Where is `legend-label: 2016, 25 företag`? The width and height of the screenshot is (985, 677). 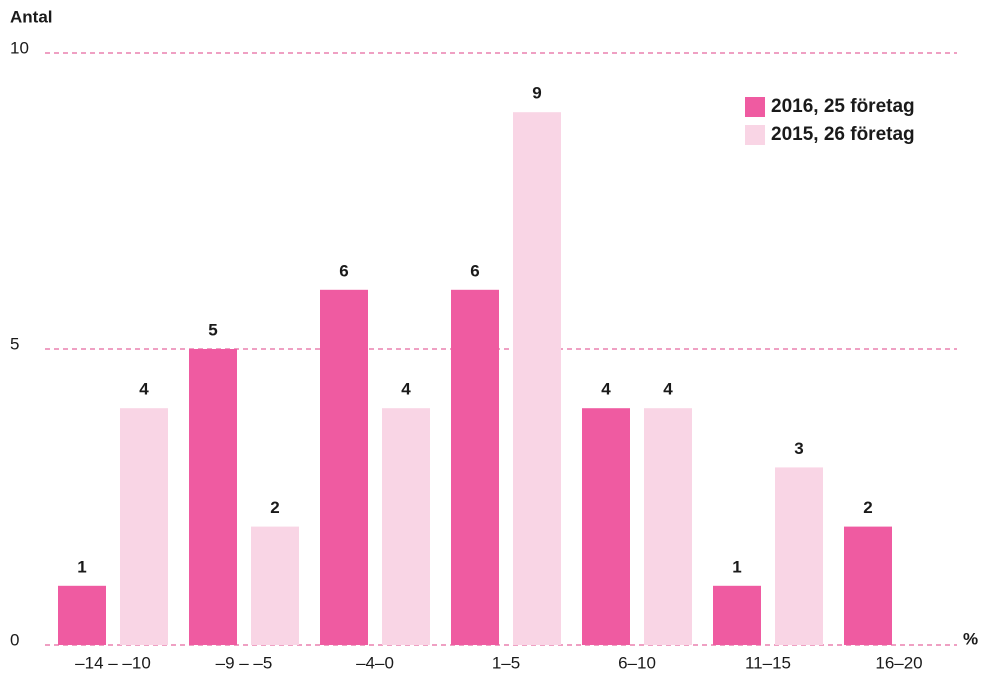 legend-label: 2016, 25 företag is located at coordinates (843, 106).